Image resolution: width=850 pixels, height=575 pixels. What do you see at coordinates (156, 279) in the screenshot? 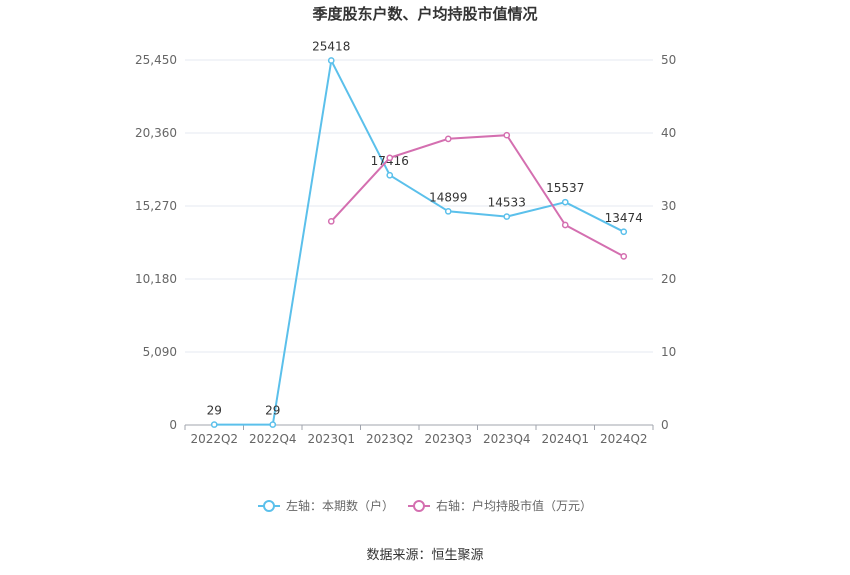
I see `left-tick-label: 10,180` at bounding box center [156, 279].